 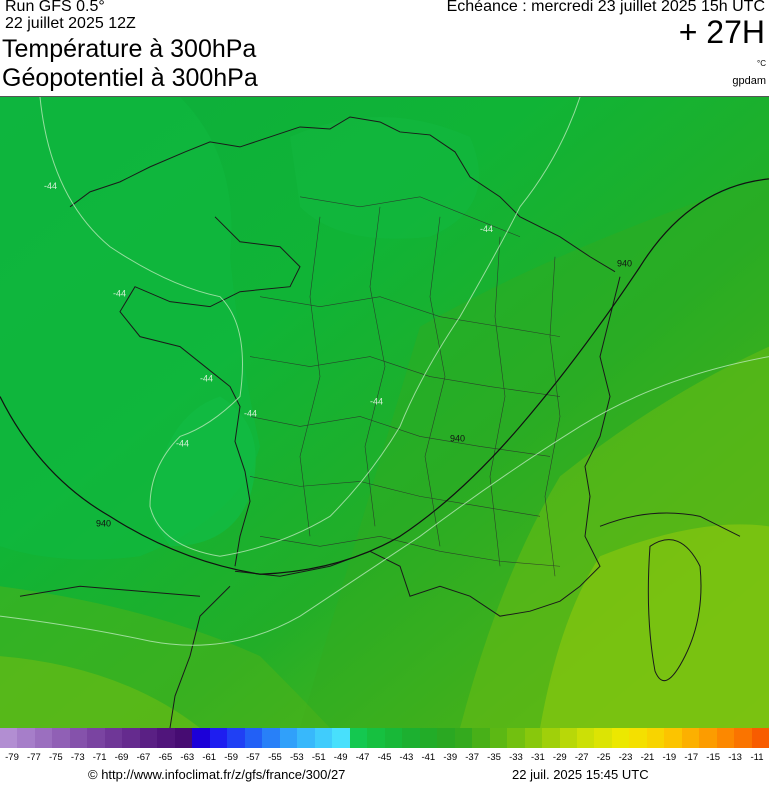 What do you see at coordinates (721, 32) in the screenshot?
I see `lead-time: + 27H` at bounding box center [721, 32].